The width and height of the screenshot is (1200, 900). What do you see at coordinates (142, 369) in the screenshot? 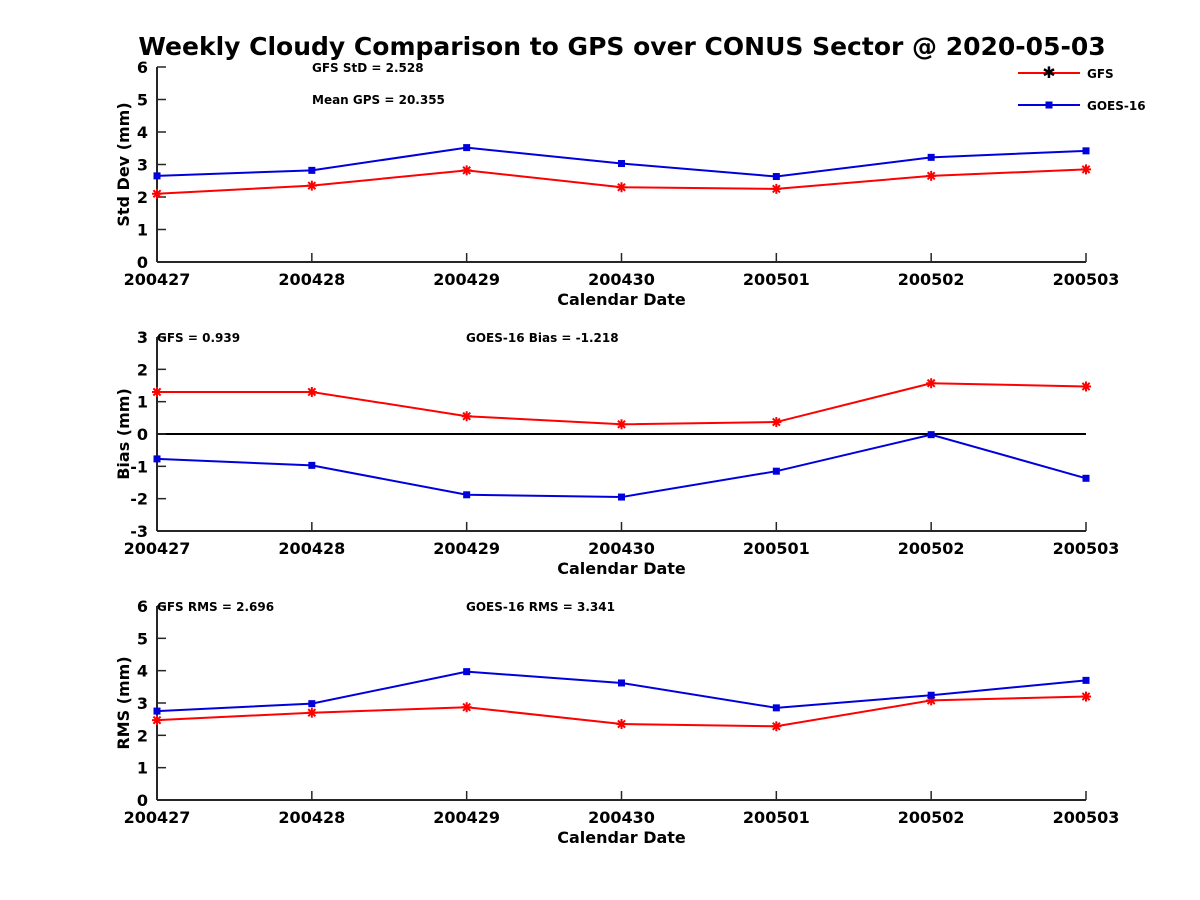
I see `bias-y-tick-label: 2` at bounding box center [142, 369].